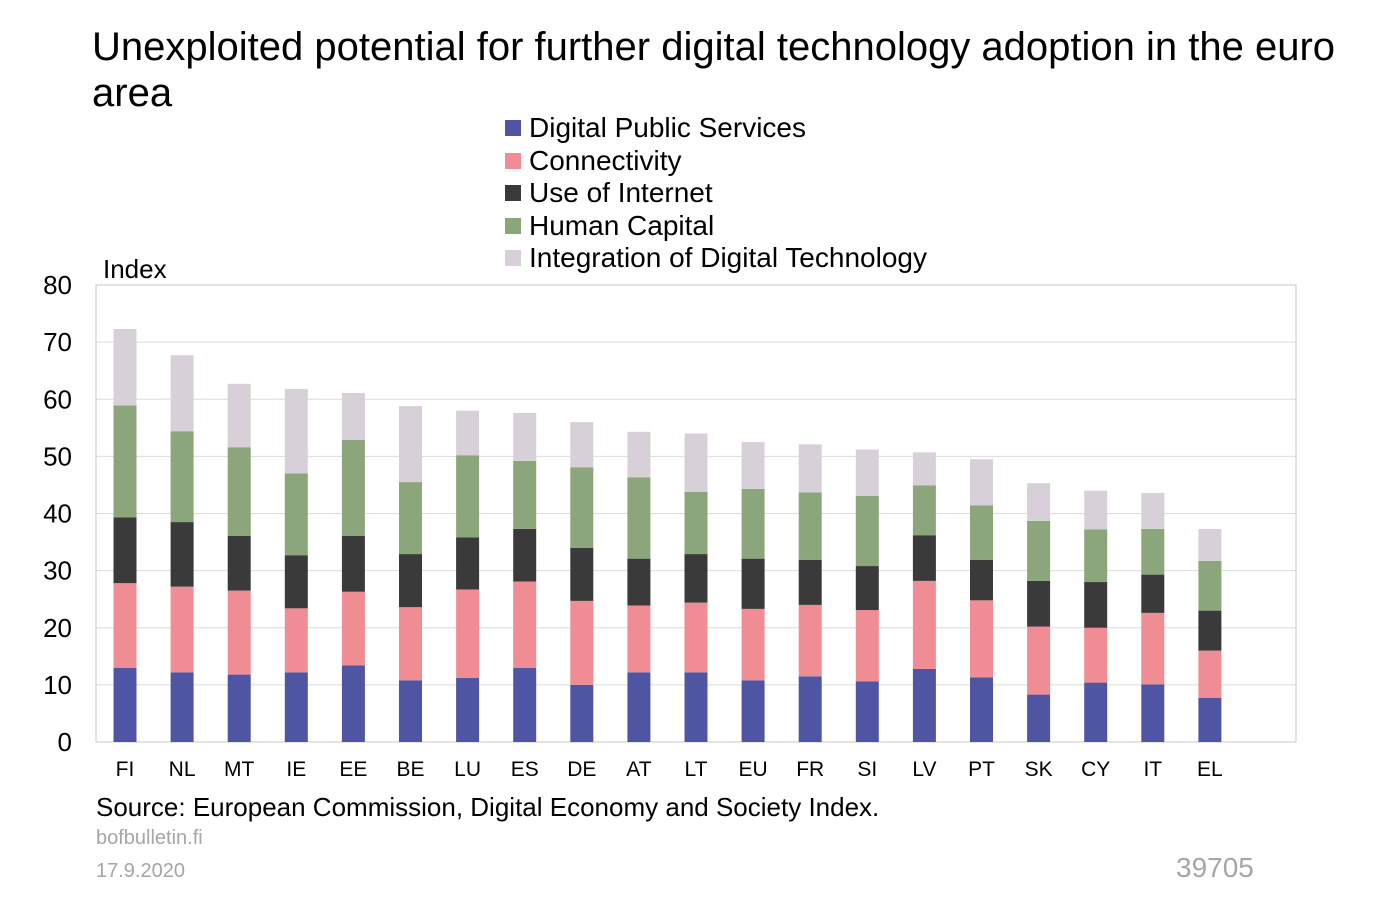 This screenshot has width=1377, height=900. What do you see at coordinates (57, 628) in the screenshot?
I see `y-tick-label: 20` at bounding box center [57, 628].